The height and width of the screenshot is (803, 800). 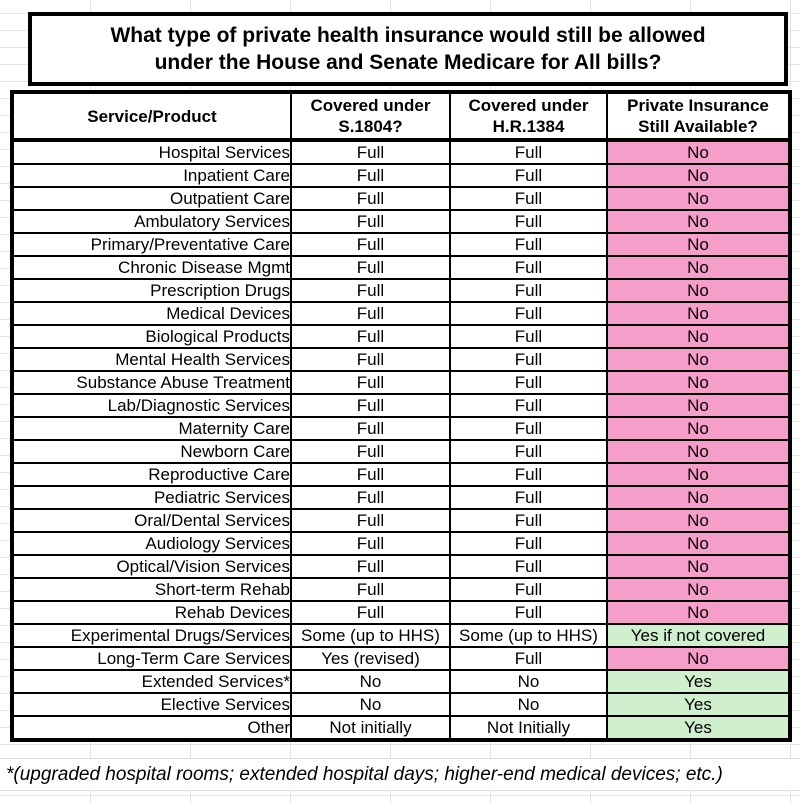 I want to click on table-row: Rehab Devices Full Full No, so click(x=401, y=612).